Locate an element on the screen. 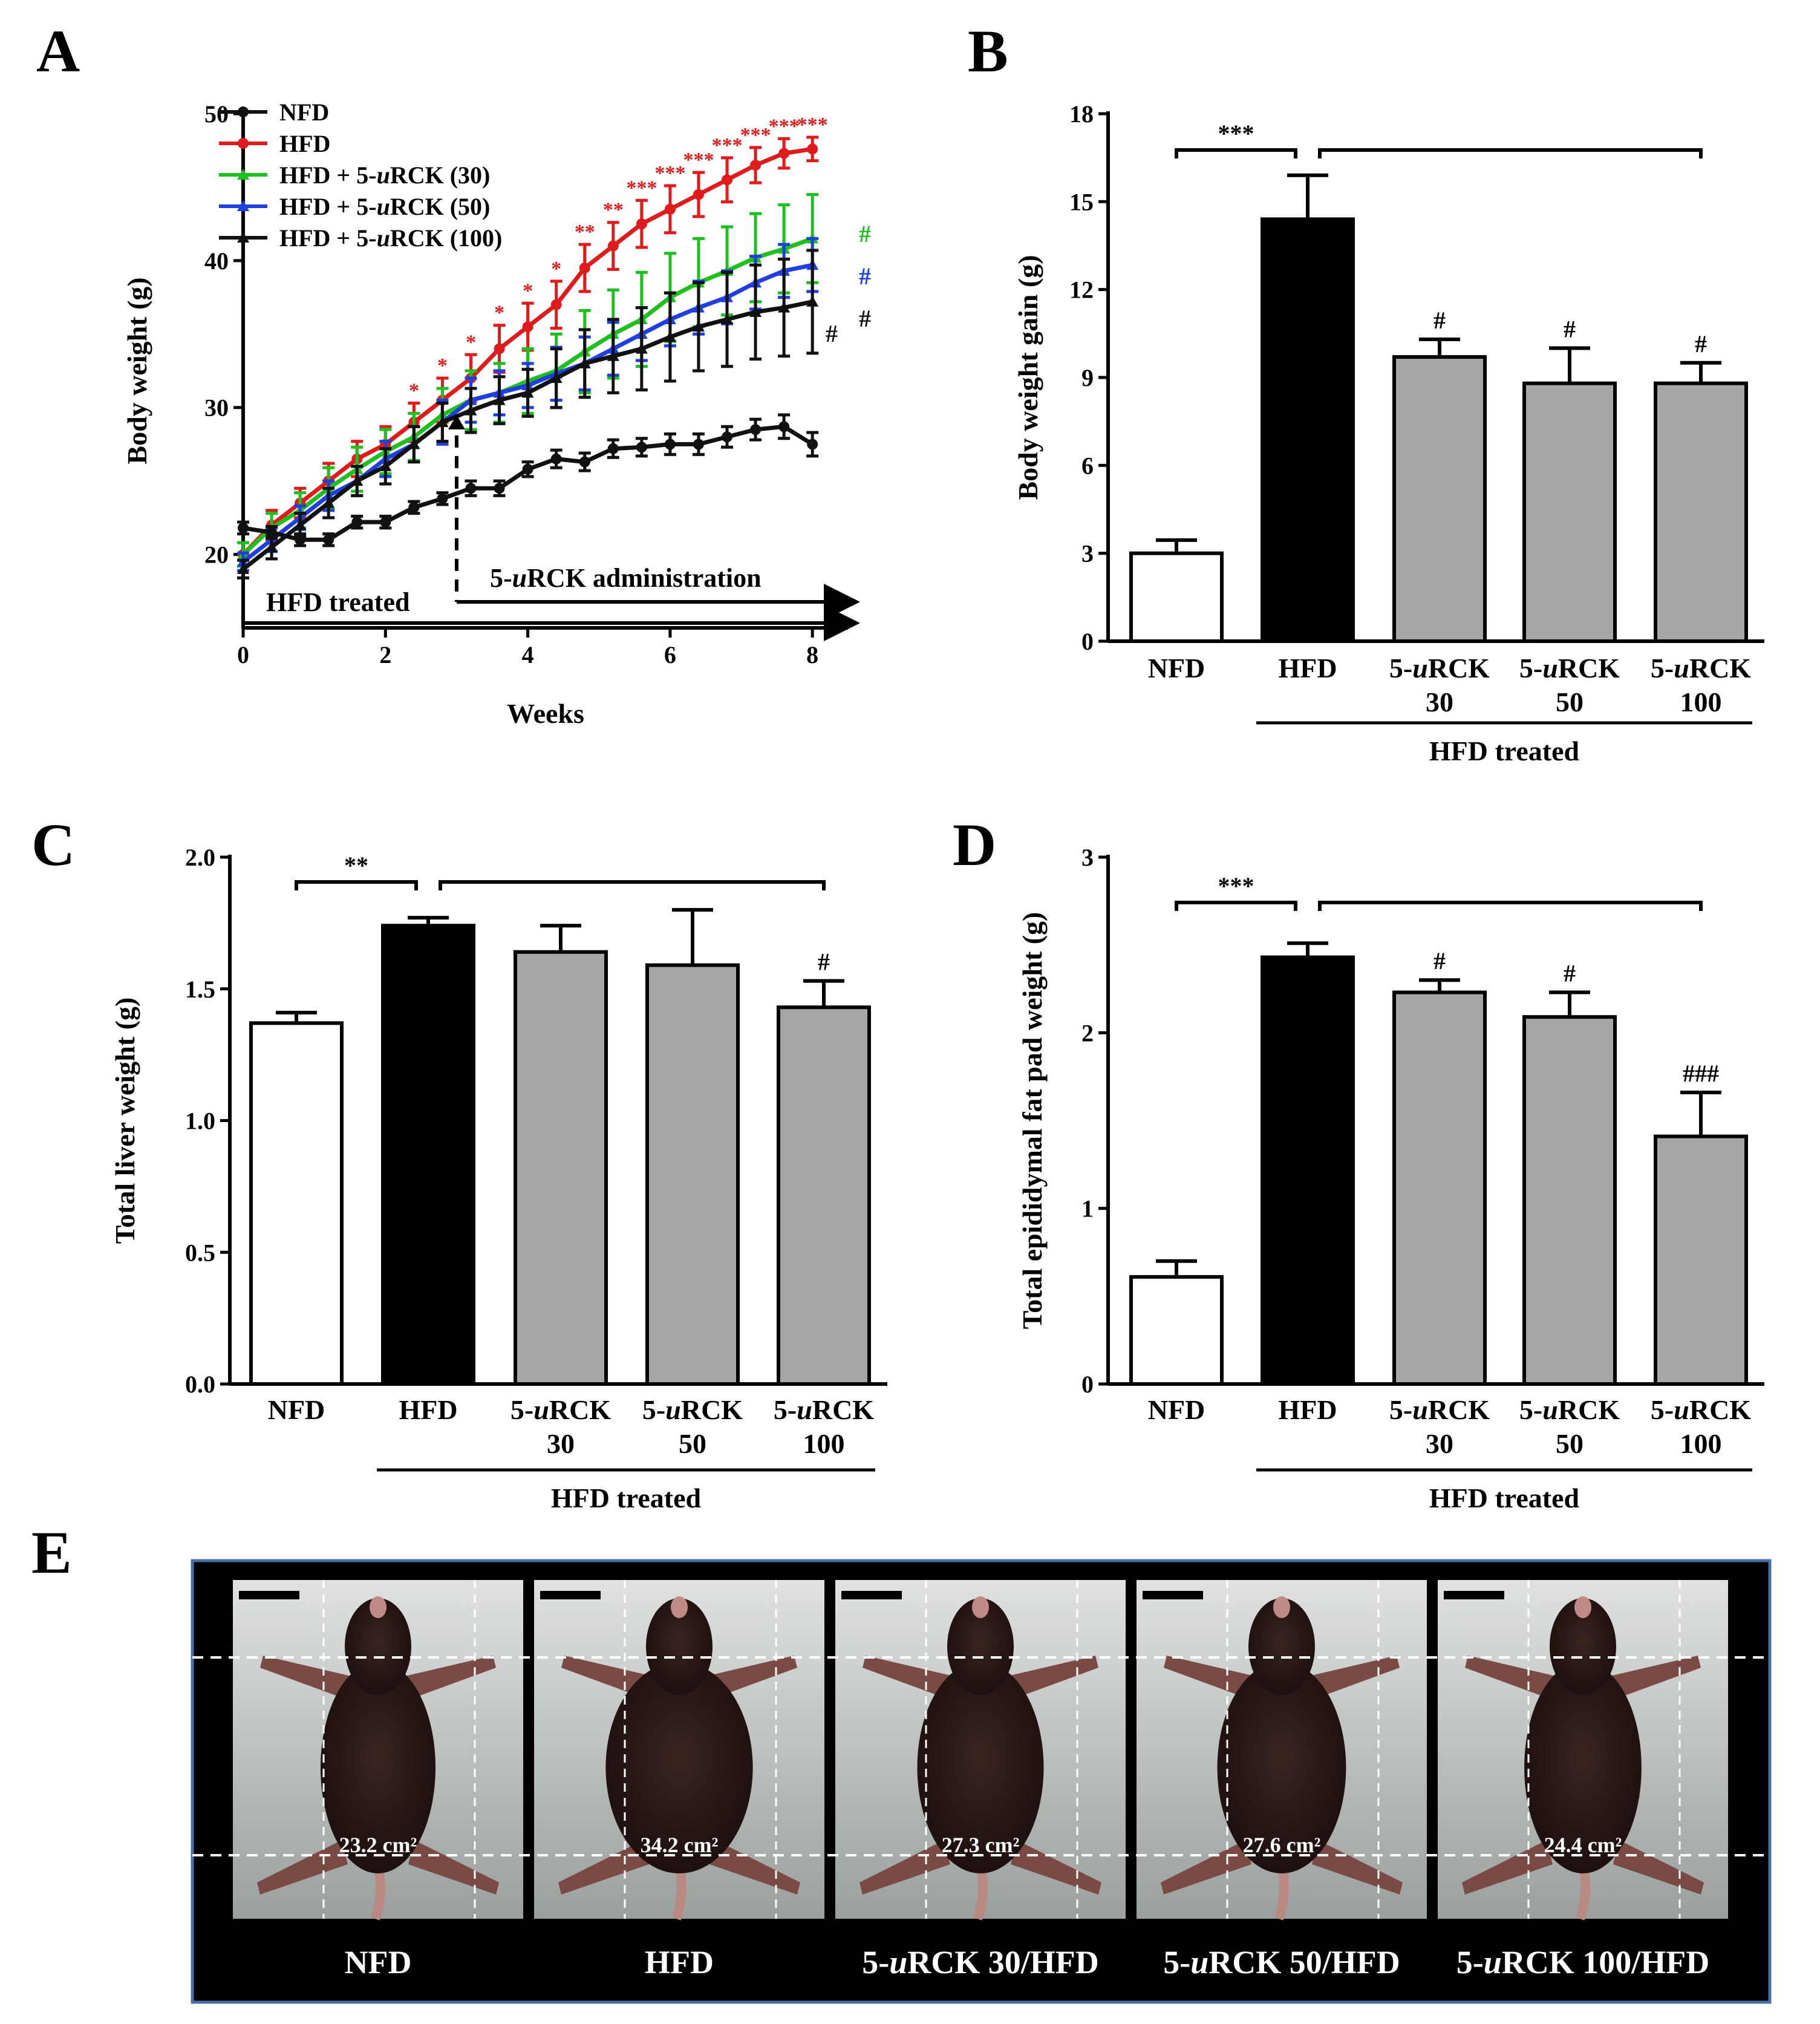 This screenshot has width=1820, height=2024. y-tick-label: 30 is located at coordinates (216, 408).